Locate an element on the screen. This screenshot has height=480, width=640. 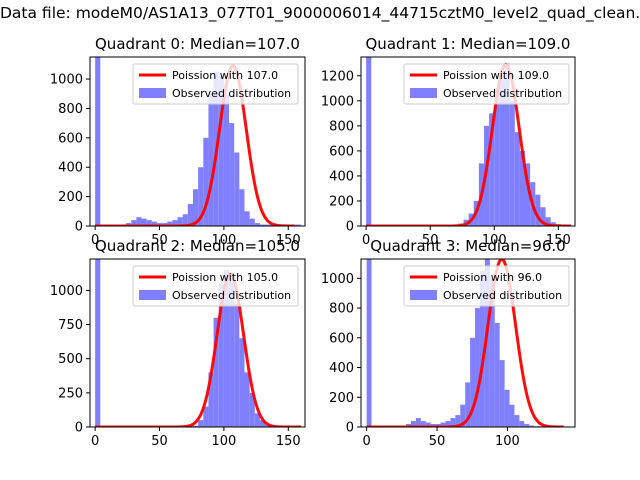
legend-label-poisson: Poission with 96.0 is located at coordinates (492, 277).